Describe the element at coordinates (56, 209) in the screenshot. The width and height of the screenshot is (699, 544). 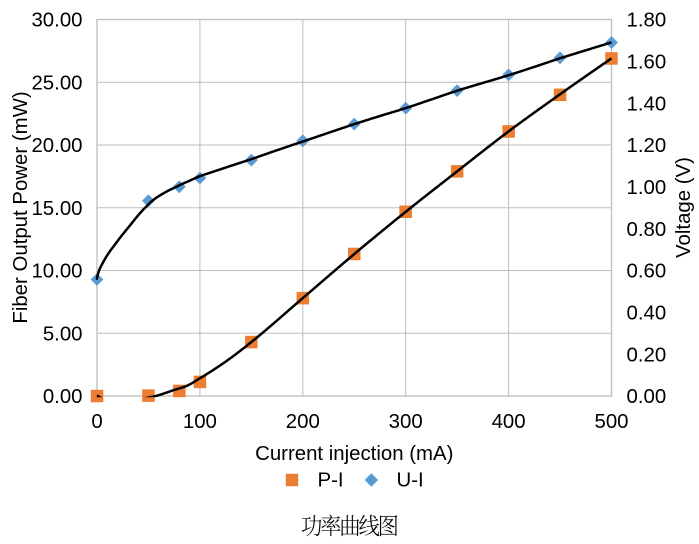
I see `svg-text: 15.00` at that location.